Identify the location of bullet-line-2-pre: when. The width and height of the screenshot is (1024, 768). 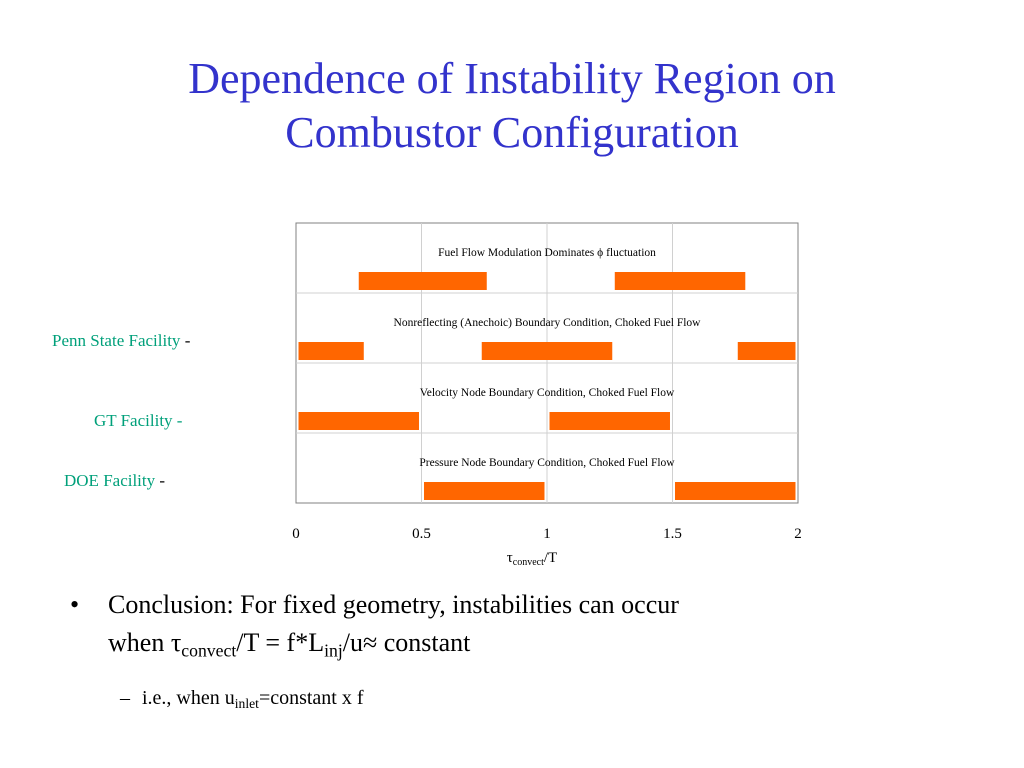
(139, 642).